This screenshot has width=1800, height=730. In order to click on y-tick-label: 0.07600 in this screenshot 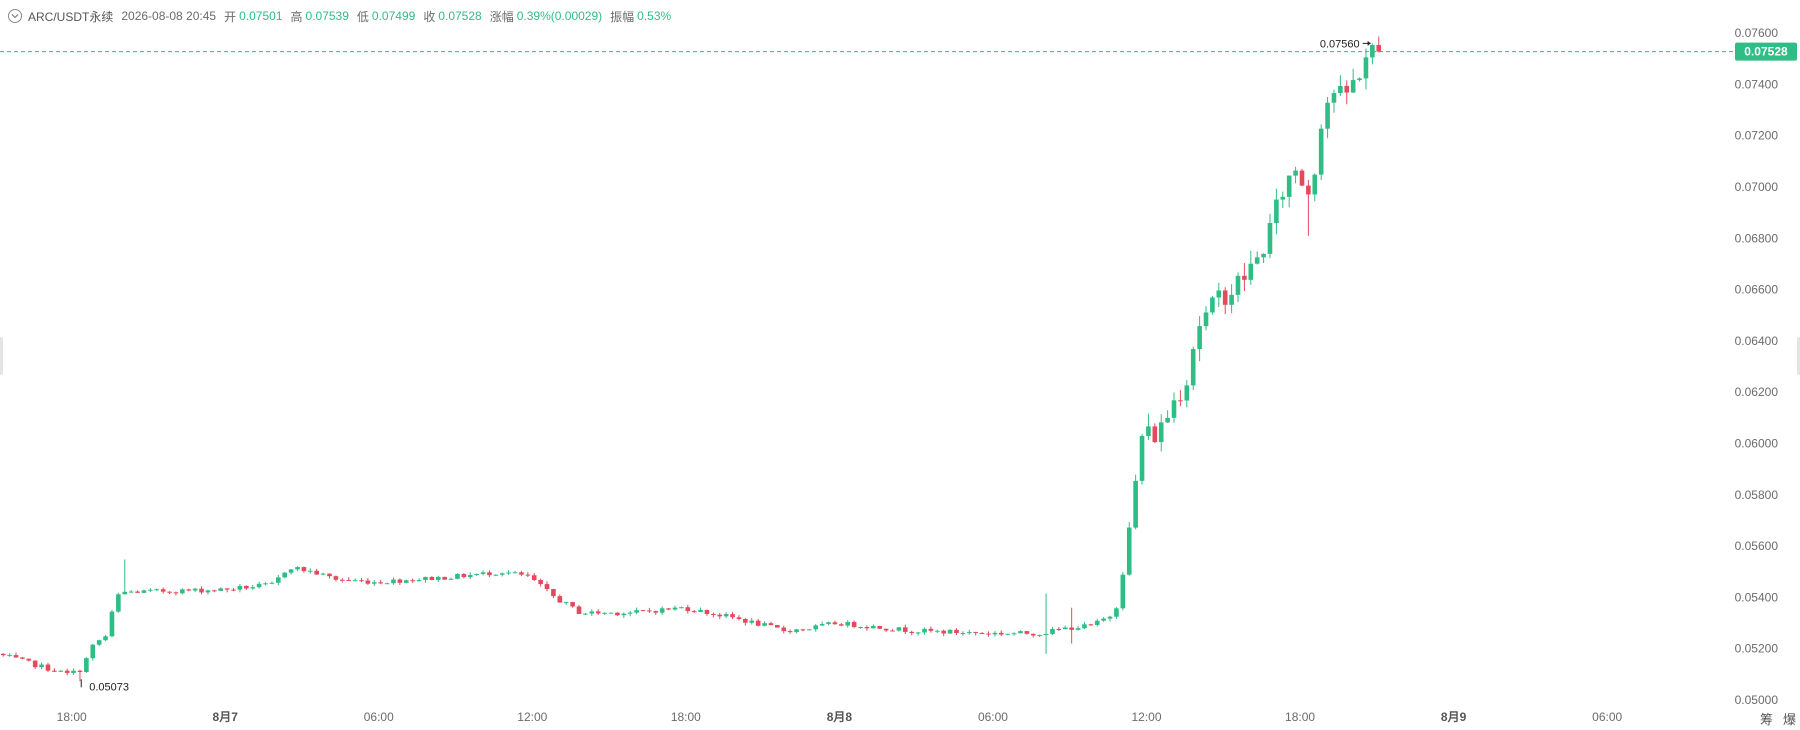, I will do `click(1757, 33)`.